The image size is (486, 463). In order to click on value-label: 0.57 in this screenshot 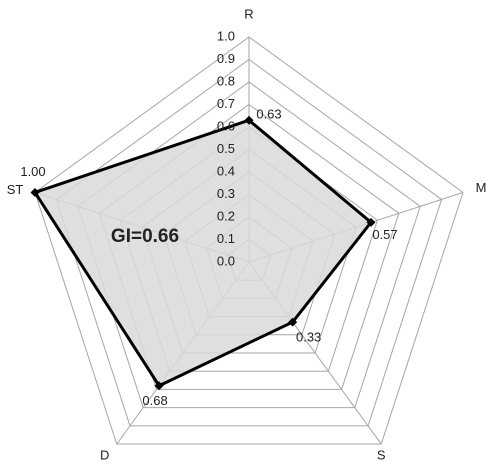, I will do `click(384, 234)`.